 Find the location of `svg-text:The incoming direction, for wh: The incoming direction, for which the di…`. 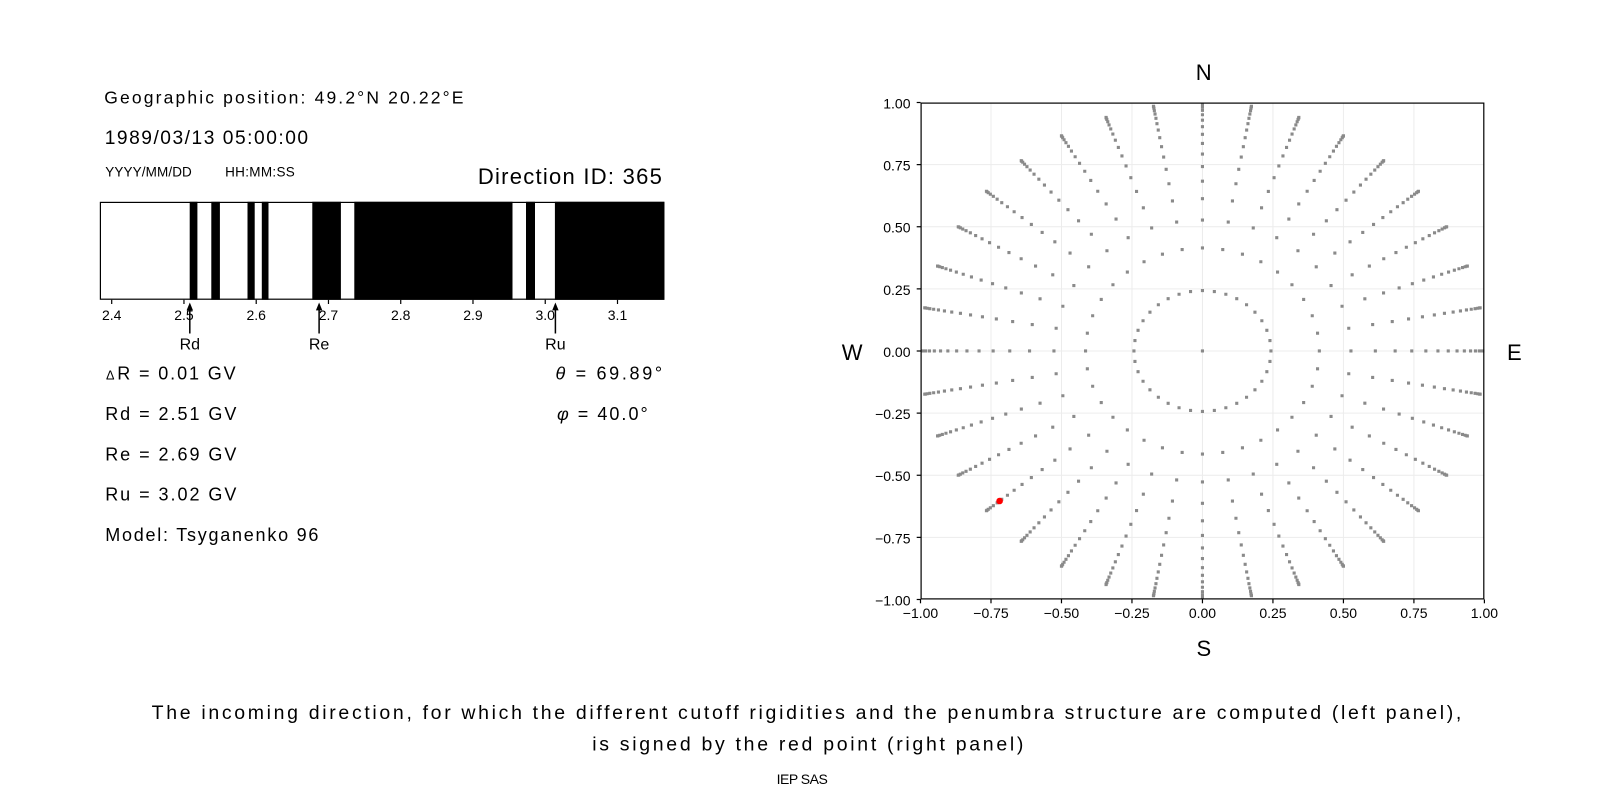

svg-text:The incoming direction, for wh: The incoming direction, for which the di… is located at coordinates (807, 713).